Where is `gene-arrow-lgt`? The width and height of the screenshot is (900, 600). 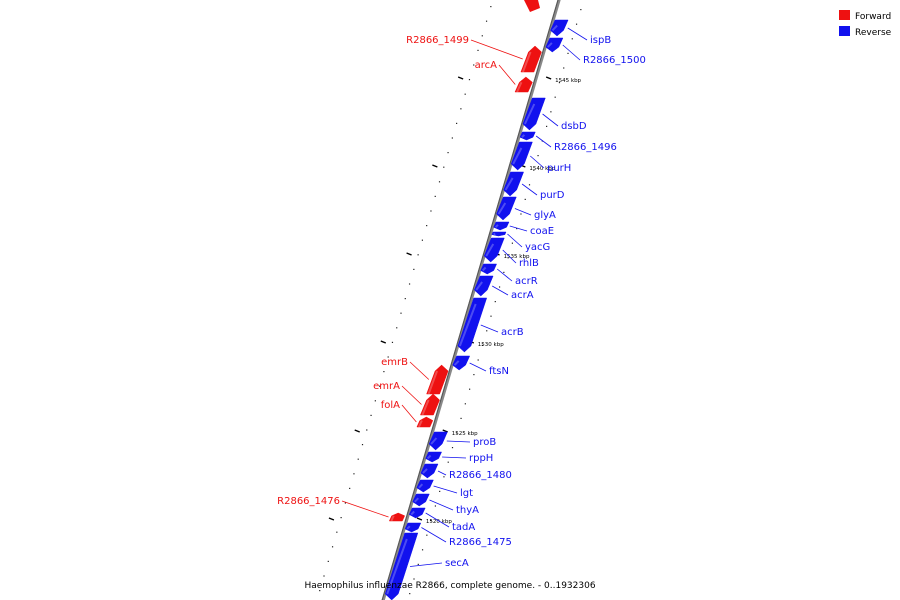 gene-arrow-lgt is located at coordinates (425, 486).